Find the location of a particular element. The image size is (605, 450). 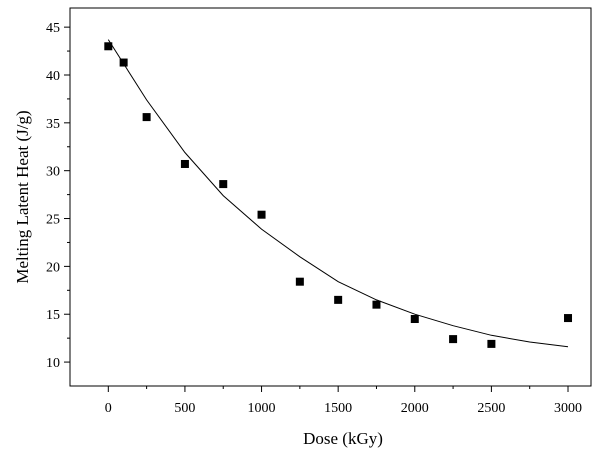

x-axis-title: Dose (kGy) is located at coordinates (343, 438).